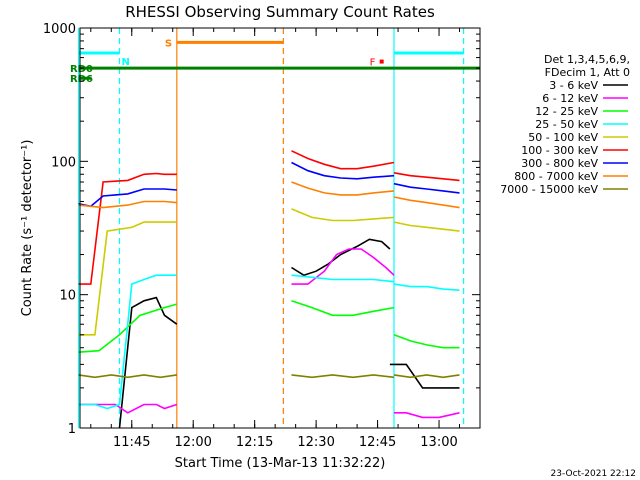 The width and height of the screenshot is (640, 480). What do you see at coordinates (377, 442) in the screenshot?
I see `x-tick-label: 12:45` at bounding box center [377, 442].